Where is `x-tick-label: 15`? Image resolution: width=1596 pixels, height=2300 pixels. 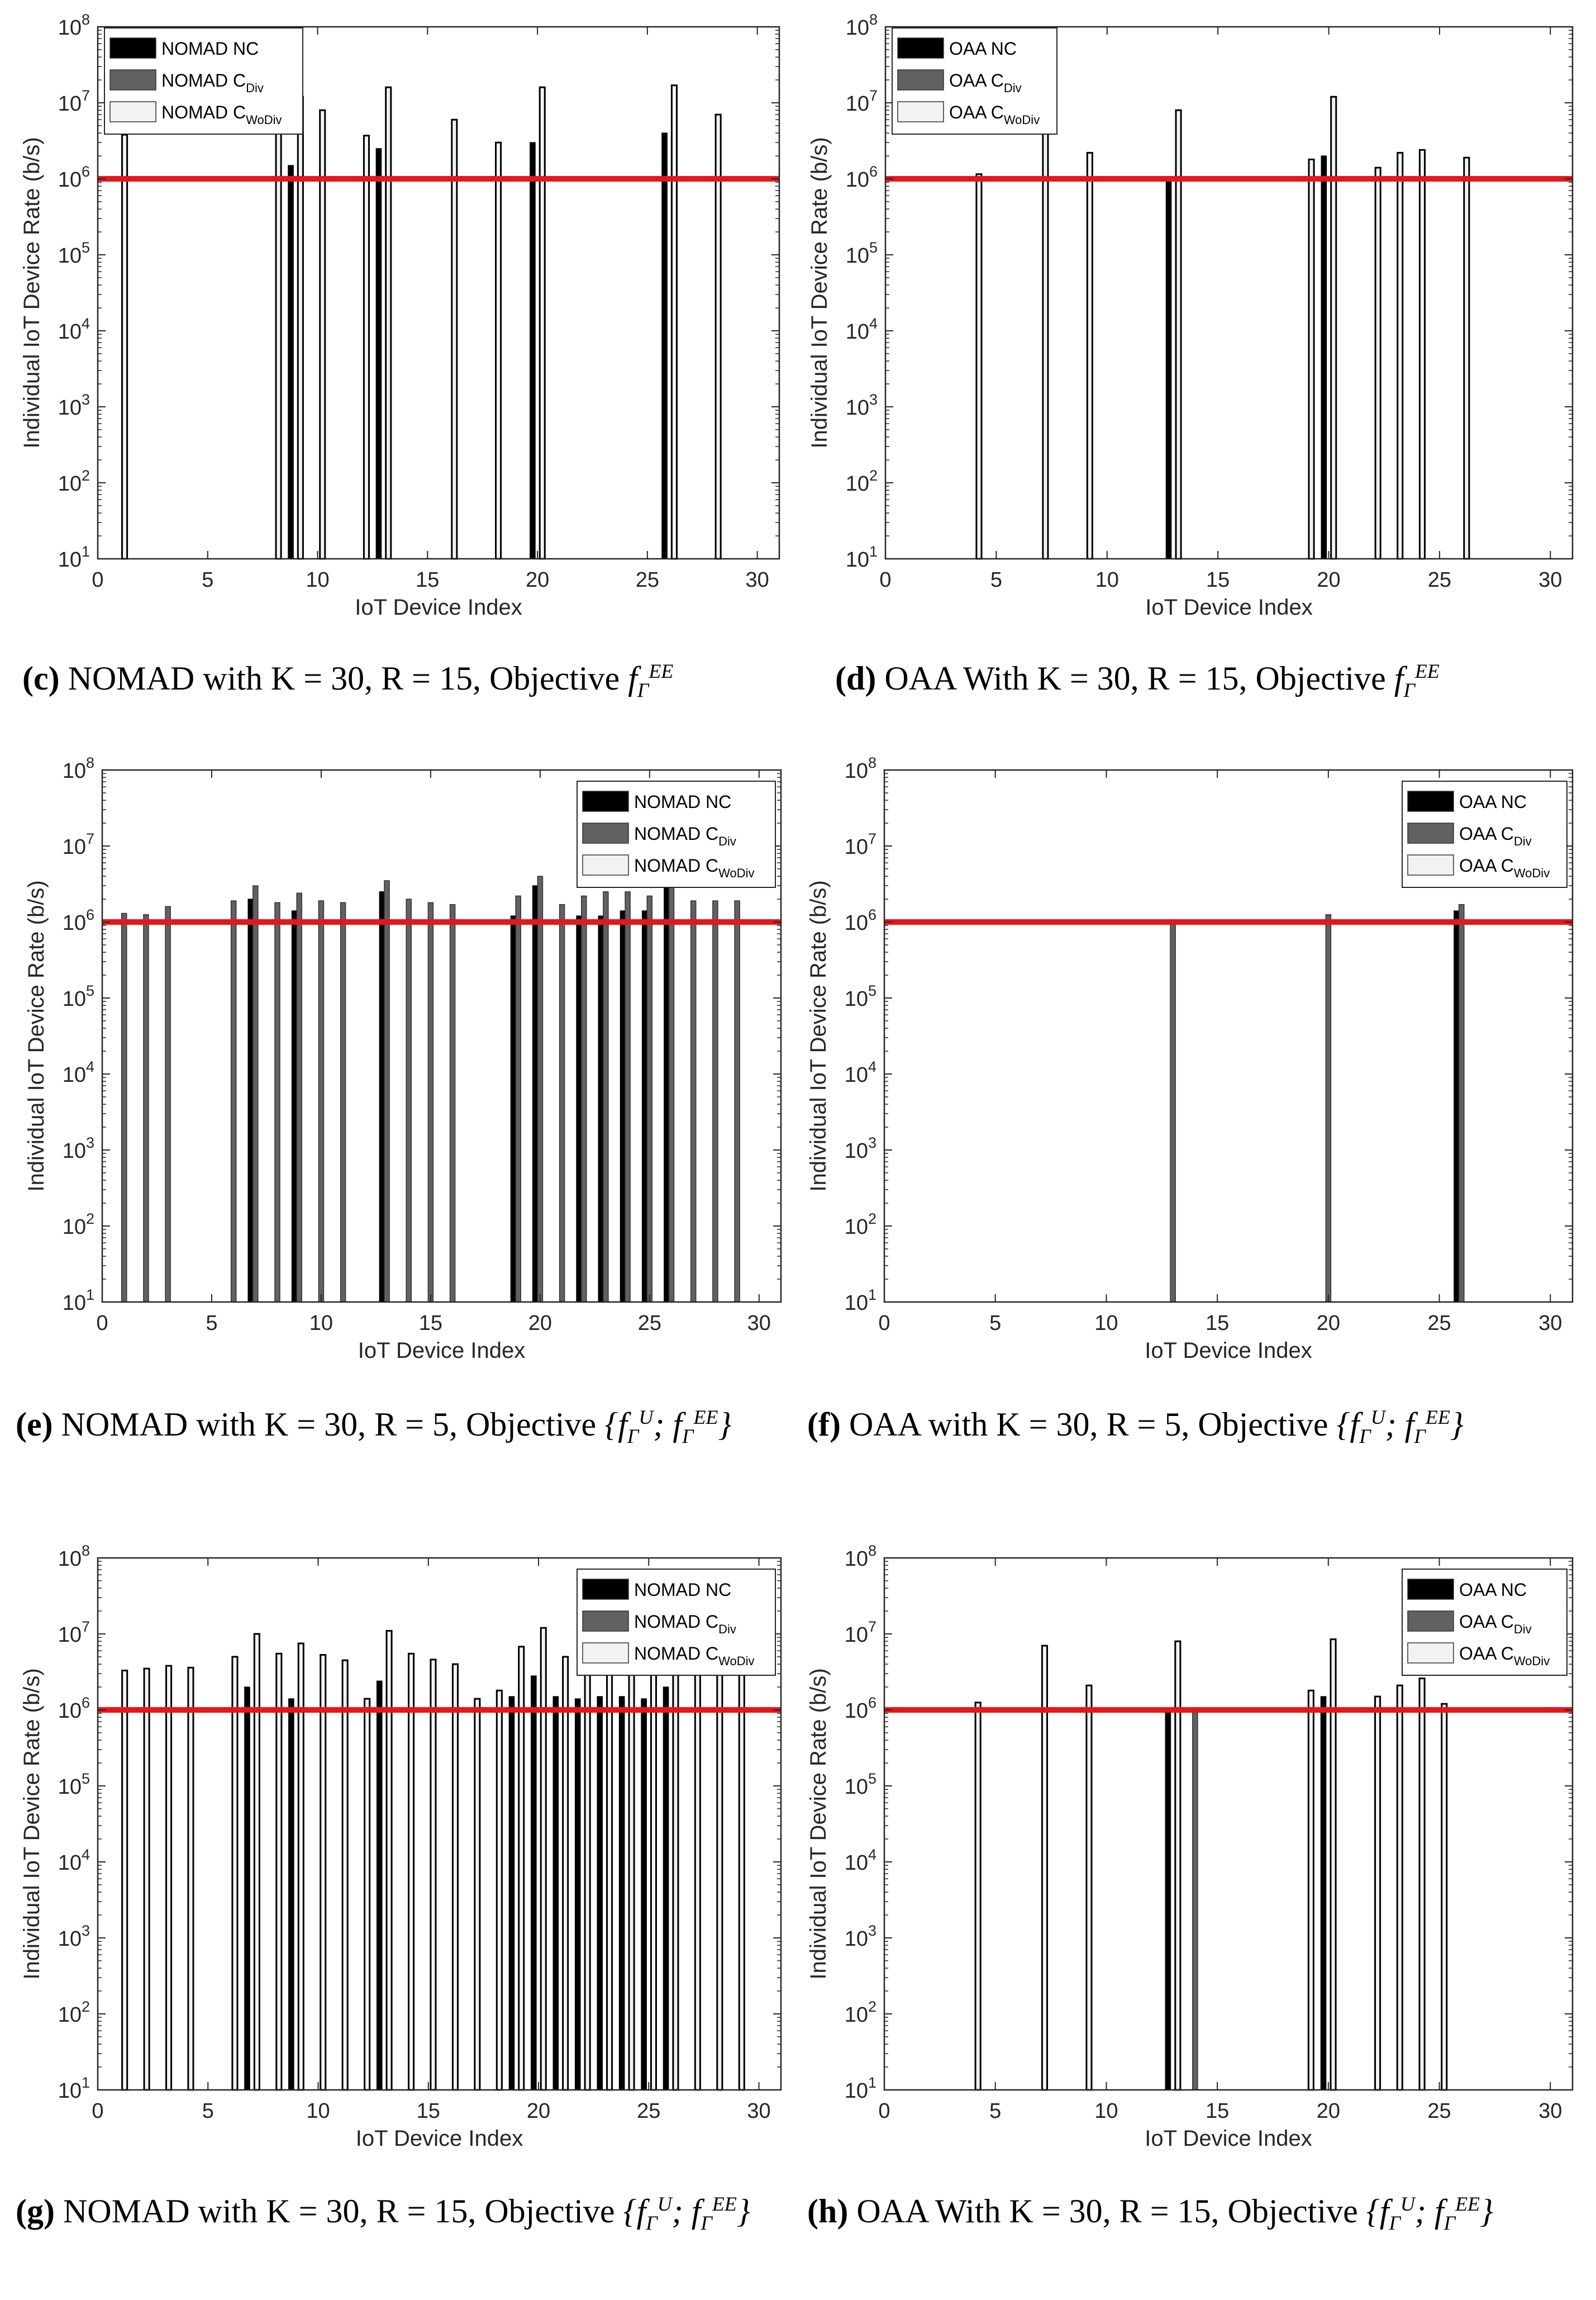
x-tick-label: 15 is located at coordinates (428, 2111).